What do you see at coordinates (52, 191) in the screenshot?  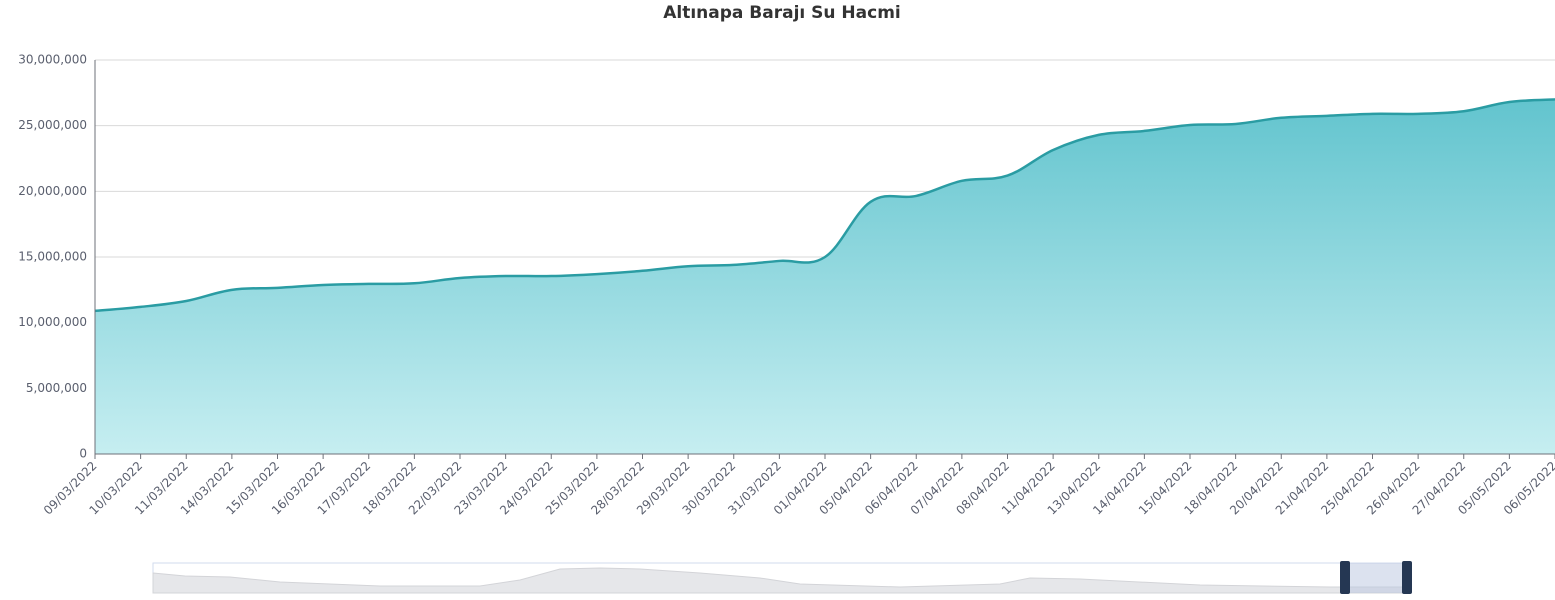 I see `y-tick-label: 20,000,000` at bounding box center [52, 191].